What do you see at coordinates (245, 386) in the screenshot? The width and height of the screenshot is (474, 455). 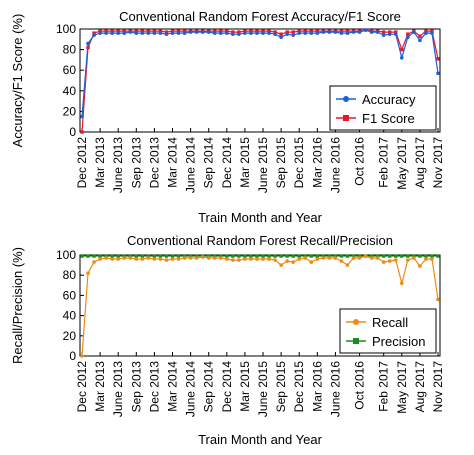 I see `x-tick-label: Mar 2015` at bounding box center [245, 386].